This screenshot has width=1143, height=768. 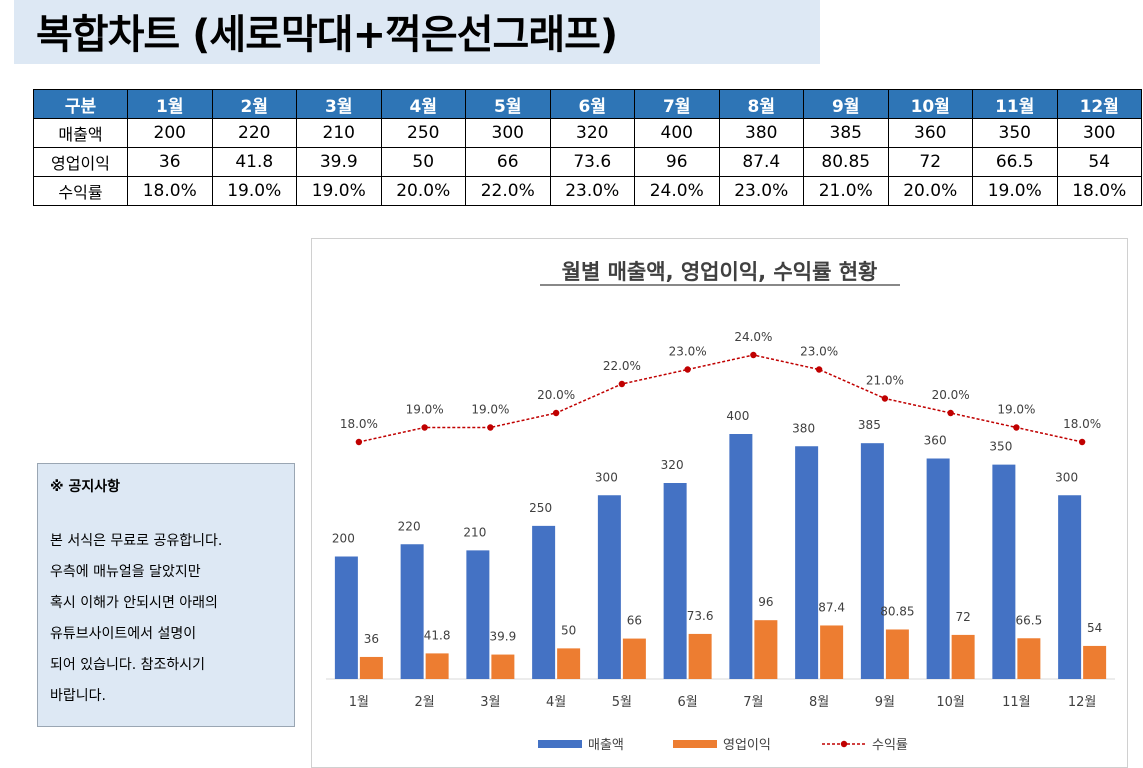 I want to click on table-row-label: 수익률, so click(x=80, y=191).